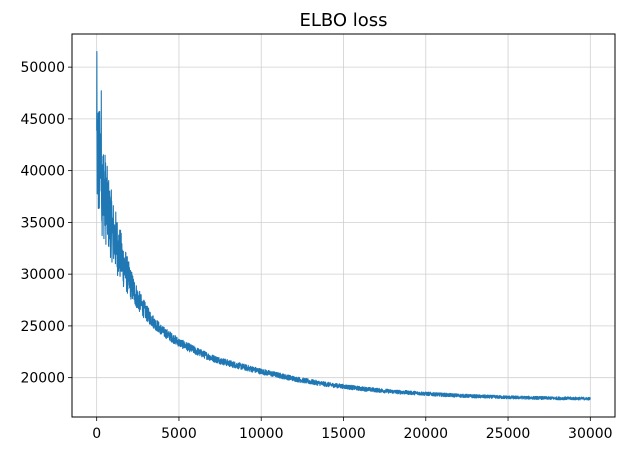  Describe the element at coordinates (42, 68) in the screenshot. I see `y-tick-label: 50000` at that location.